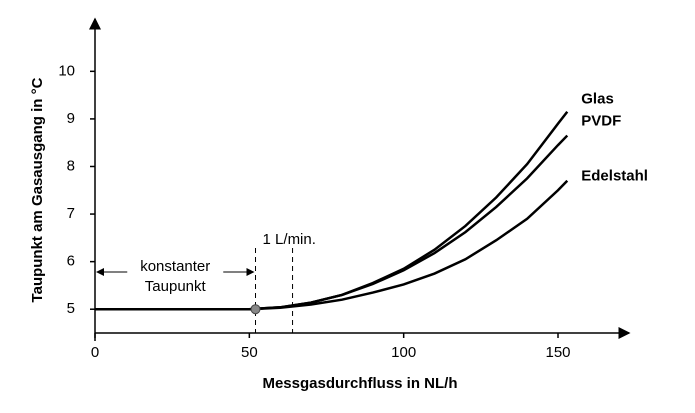  I want to click on series-label: Glas, so click(597, 99).